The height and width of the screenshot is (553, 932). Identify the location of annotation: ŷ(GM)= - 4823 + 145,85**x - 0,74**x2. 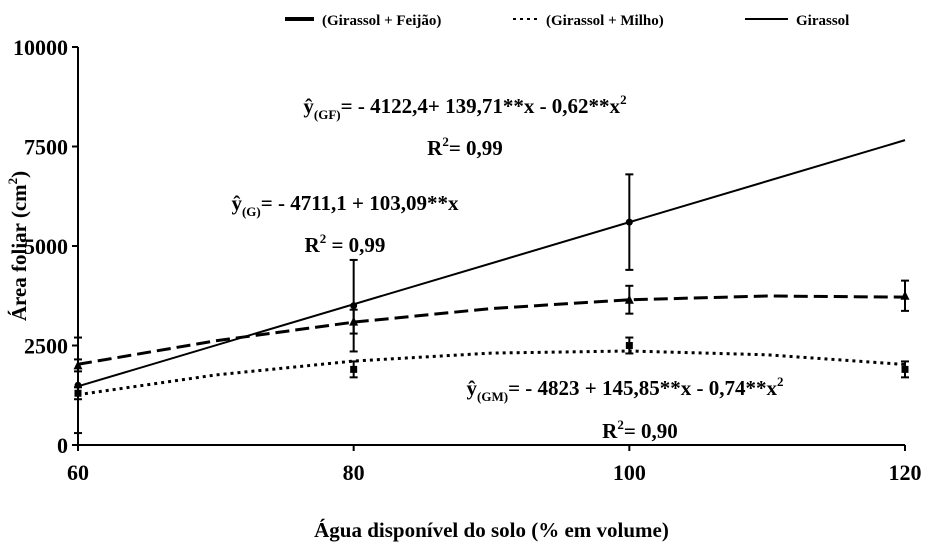
(625, 389).